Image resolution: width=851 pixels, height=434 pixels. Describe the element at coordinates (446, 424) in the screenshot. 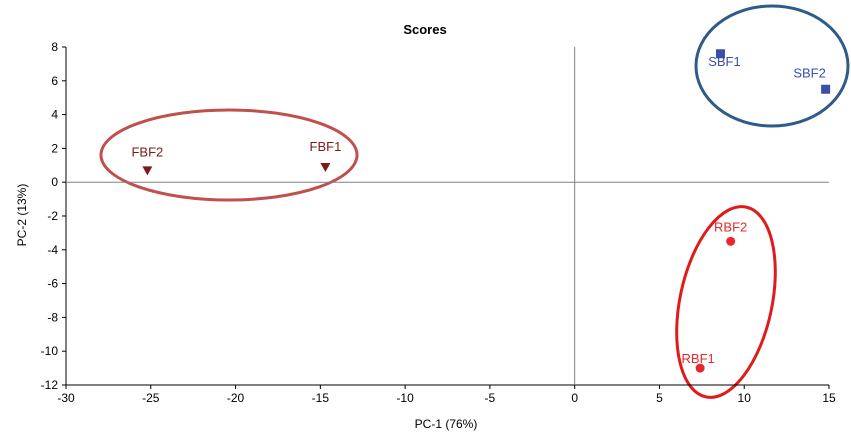

I see `x-axis-title: PC-1 (76%)` at that location.